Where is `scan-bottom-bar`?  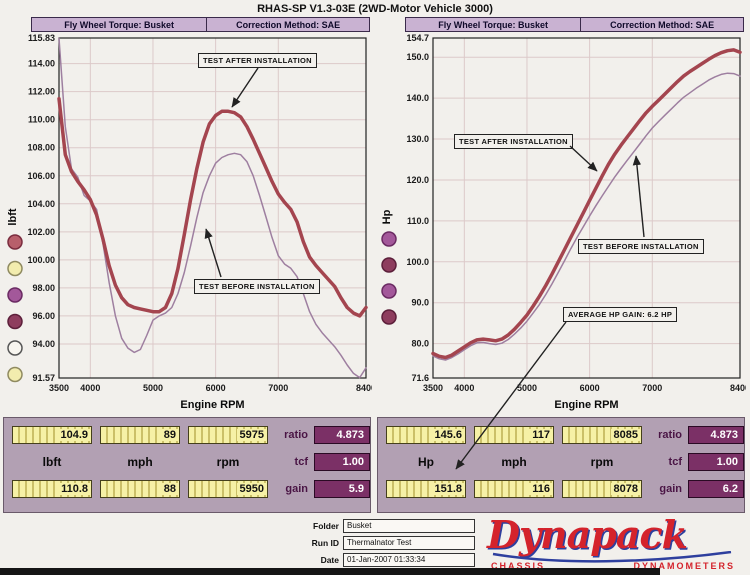
scan-bottom-bar is located at coordinates (330, 571).